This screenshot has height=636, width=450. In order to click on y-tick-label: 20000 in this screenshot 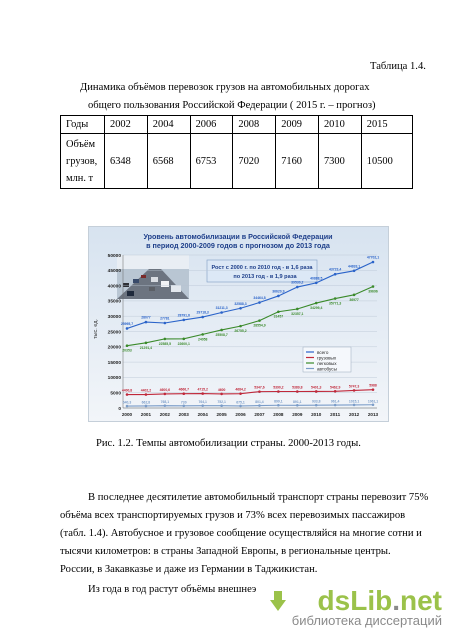, I will do `click(115, 348)`.